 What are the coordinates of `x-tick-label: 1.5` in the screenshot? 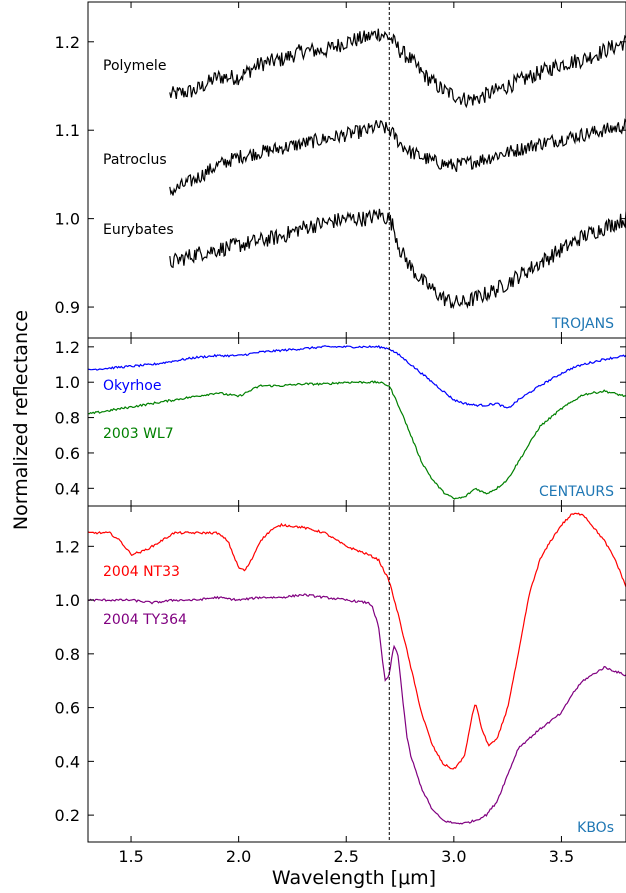 It's located at (130, 856).